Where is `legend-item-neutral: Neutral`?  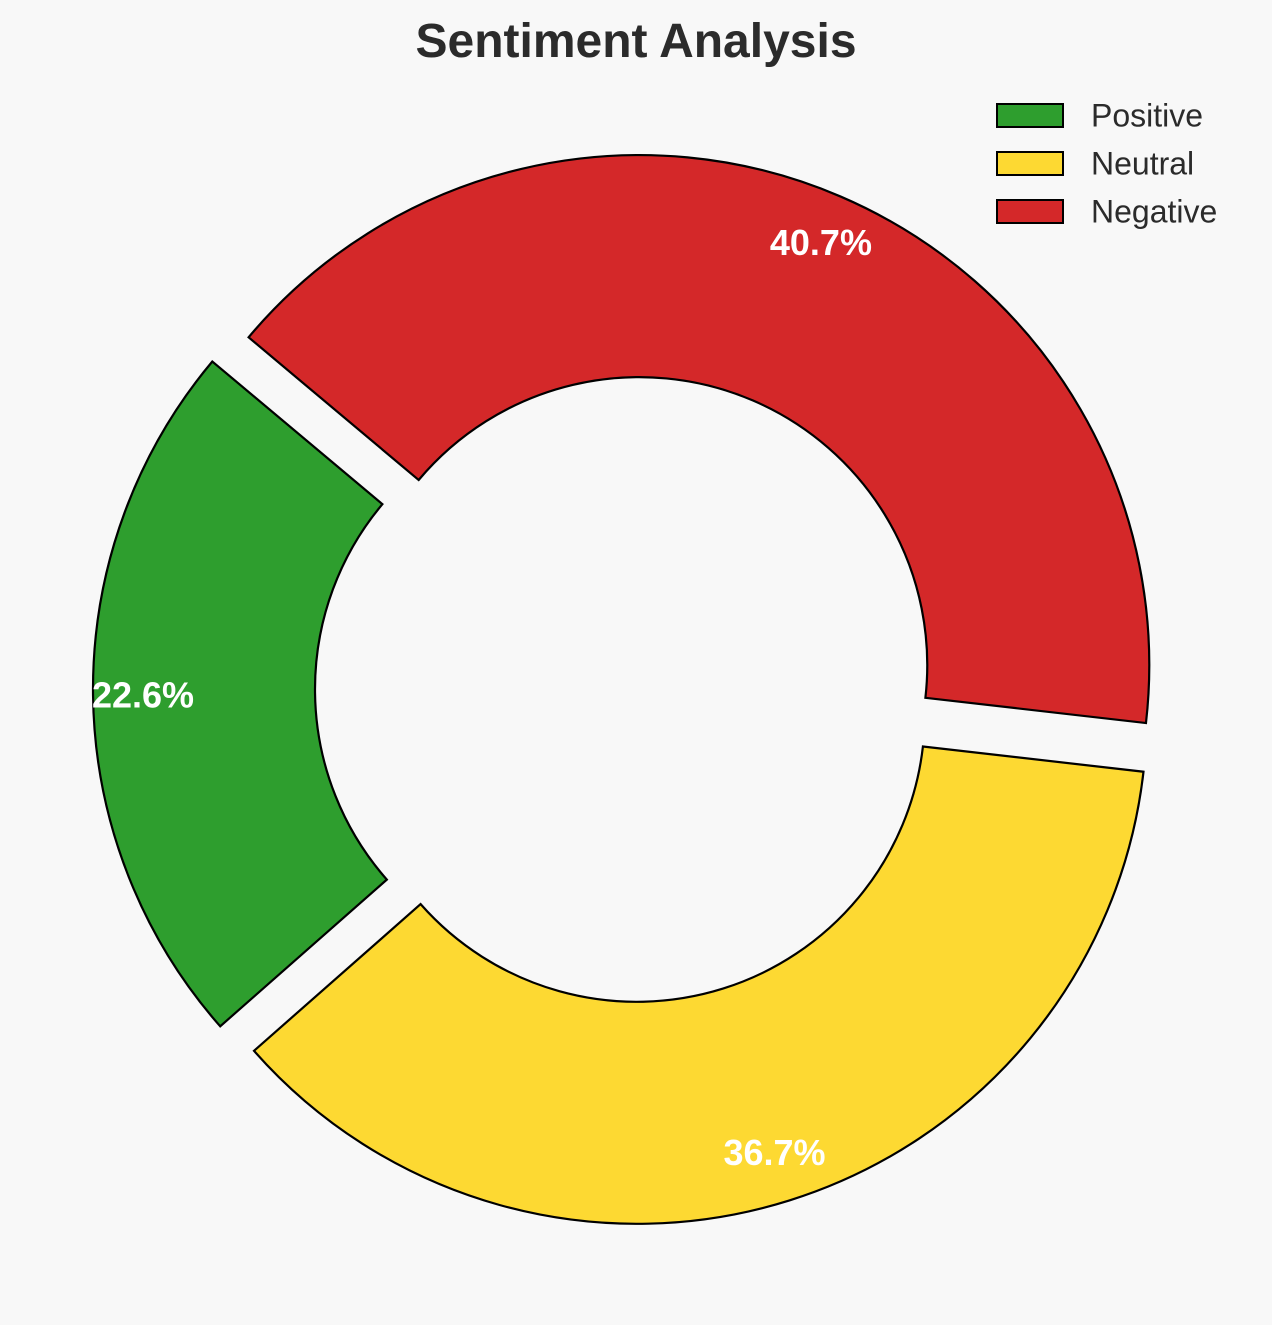
legend-item-neutral: Neutral is located at coordinates (1095, 164).